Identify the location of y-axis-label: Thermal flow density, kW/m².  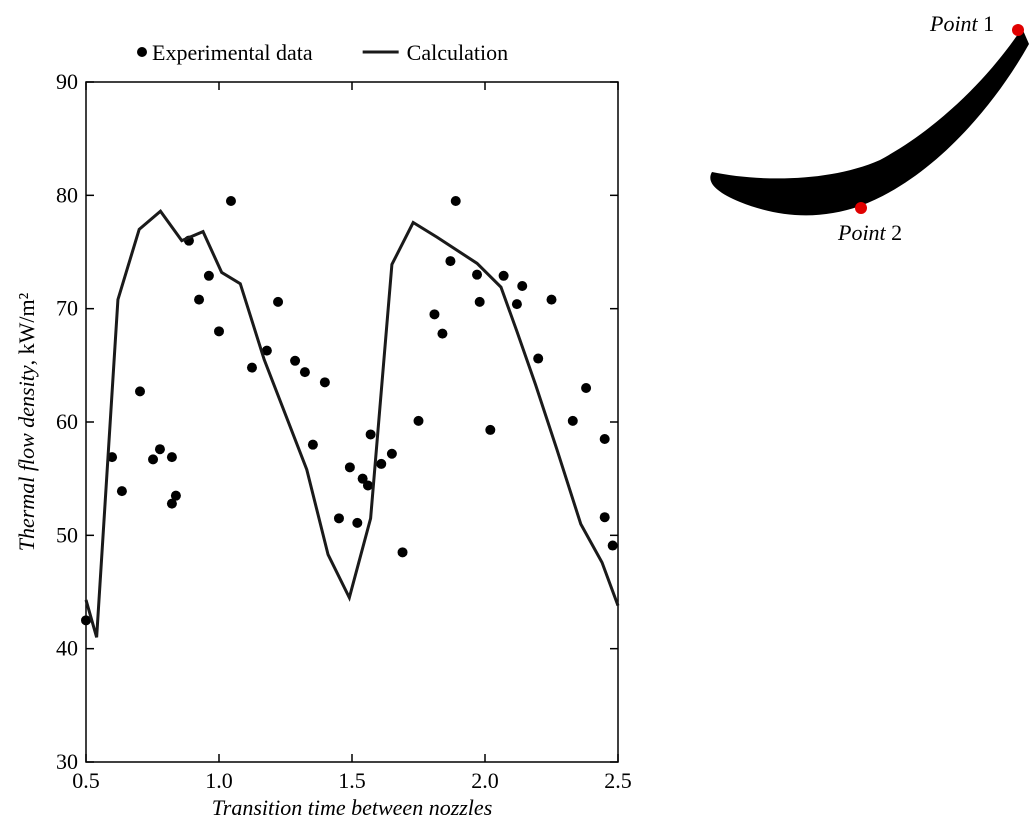
(26, 421).